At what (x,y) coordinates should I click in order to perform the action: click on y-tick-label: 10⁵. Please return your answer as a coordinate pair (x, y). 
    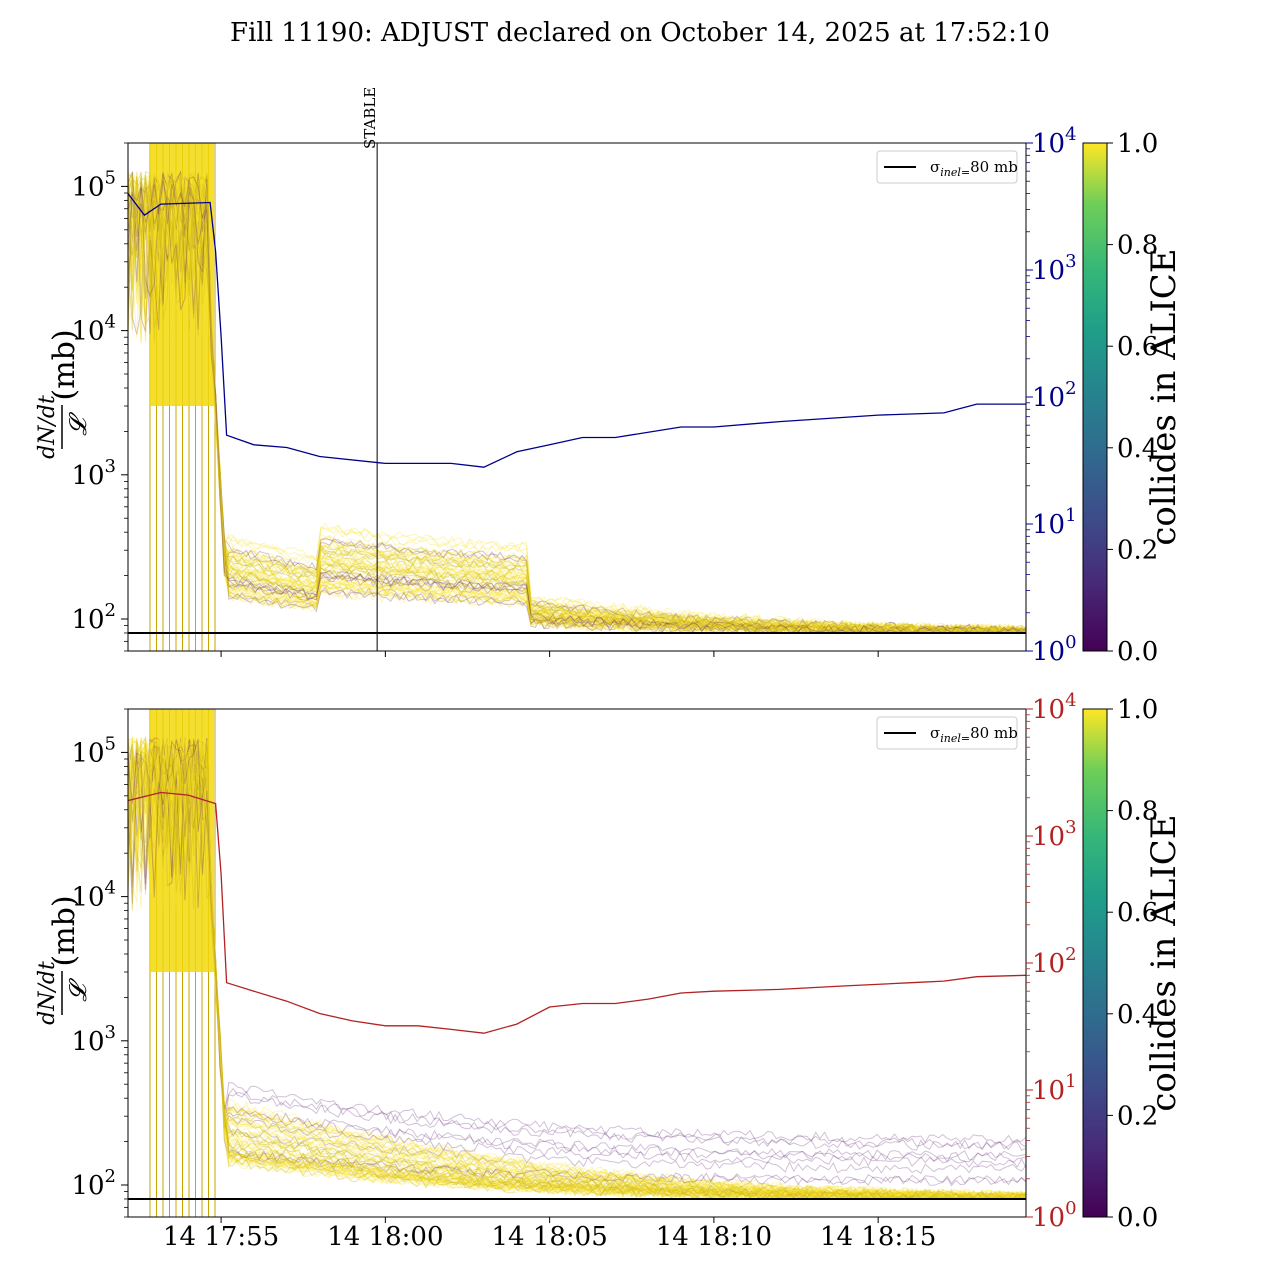
    Looking at the image, I should click on (93, 750).